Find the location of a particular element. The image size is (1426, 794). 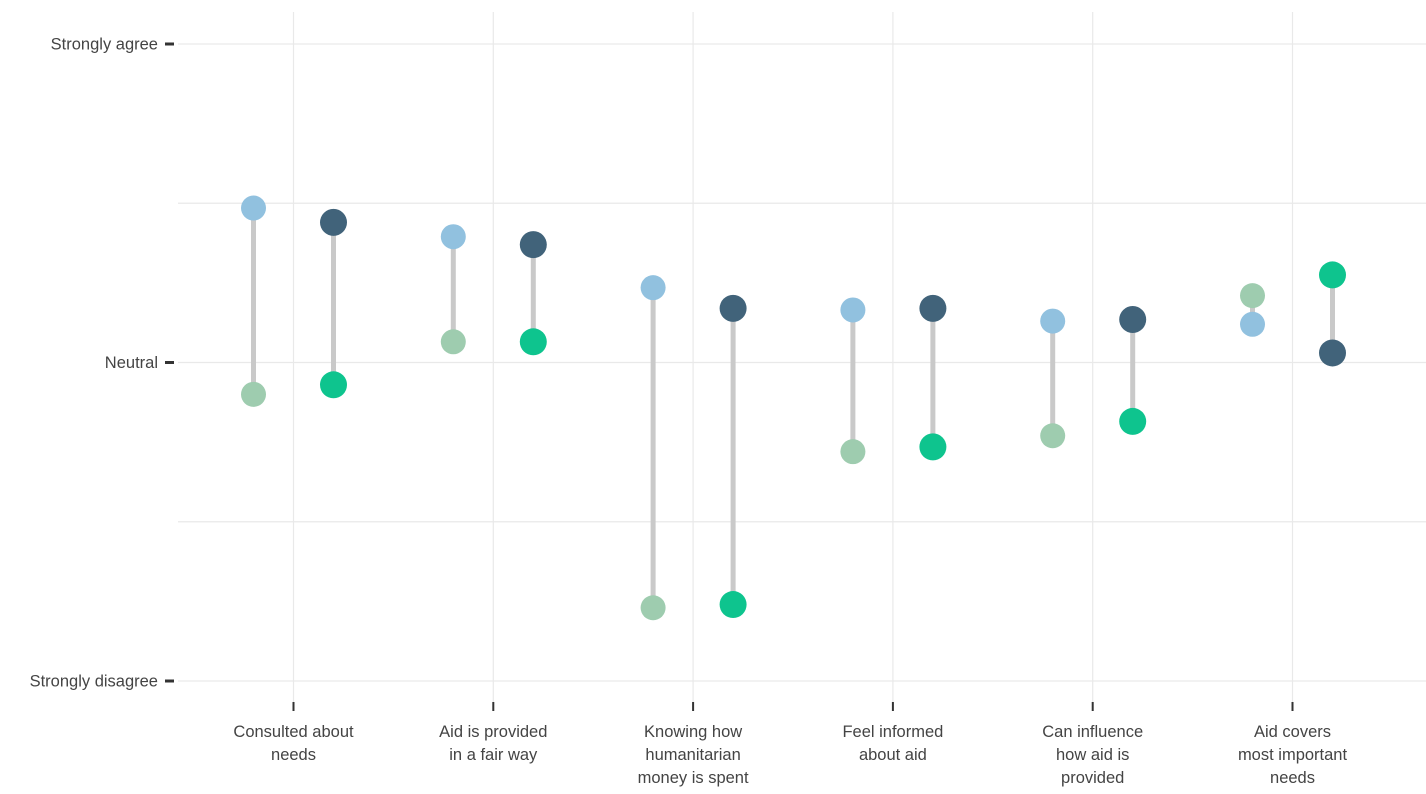

x-axis-label: Aid covers most important needs is located at coordinates (1293, 755).